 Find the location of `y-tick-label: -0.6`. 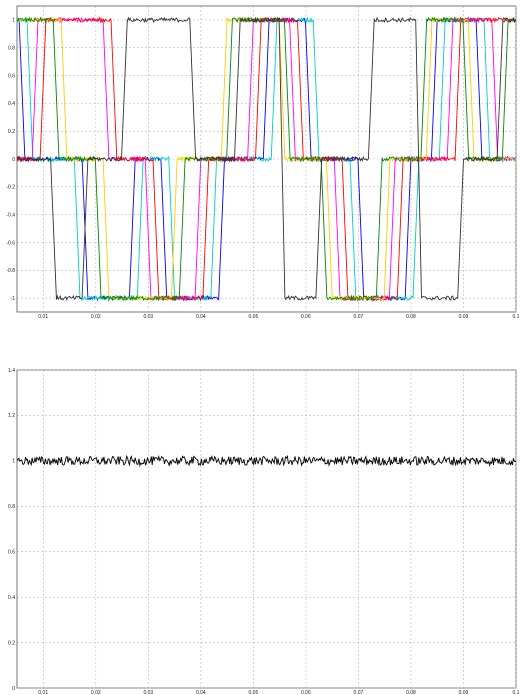

y-tick-label: -0.6 is located at coordinates (10, 243).